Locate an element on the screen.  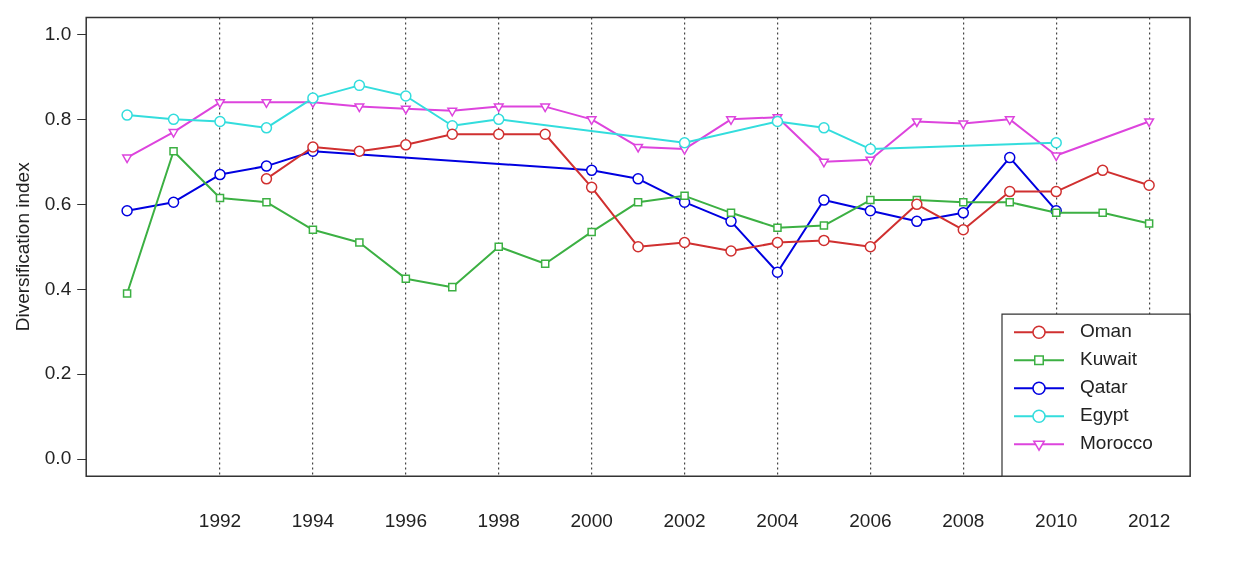
legend-label: Morocco is located at coordinates (1116, 443).